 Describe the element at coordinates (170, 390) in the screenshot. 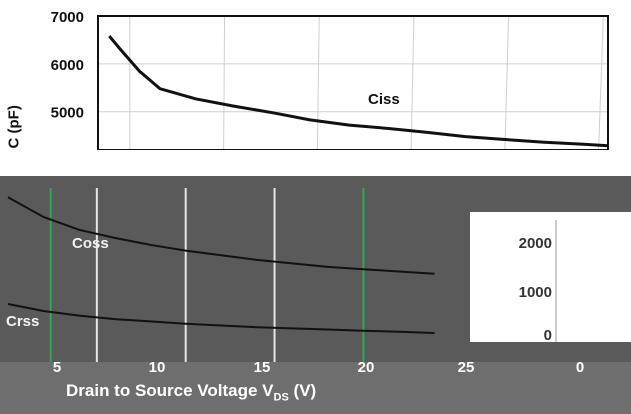

I see `x-axis-label: Drain to Source Voltage V` at that location.